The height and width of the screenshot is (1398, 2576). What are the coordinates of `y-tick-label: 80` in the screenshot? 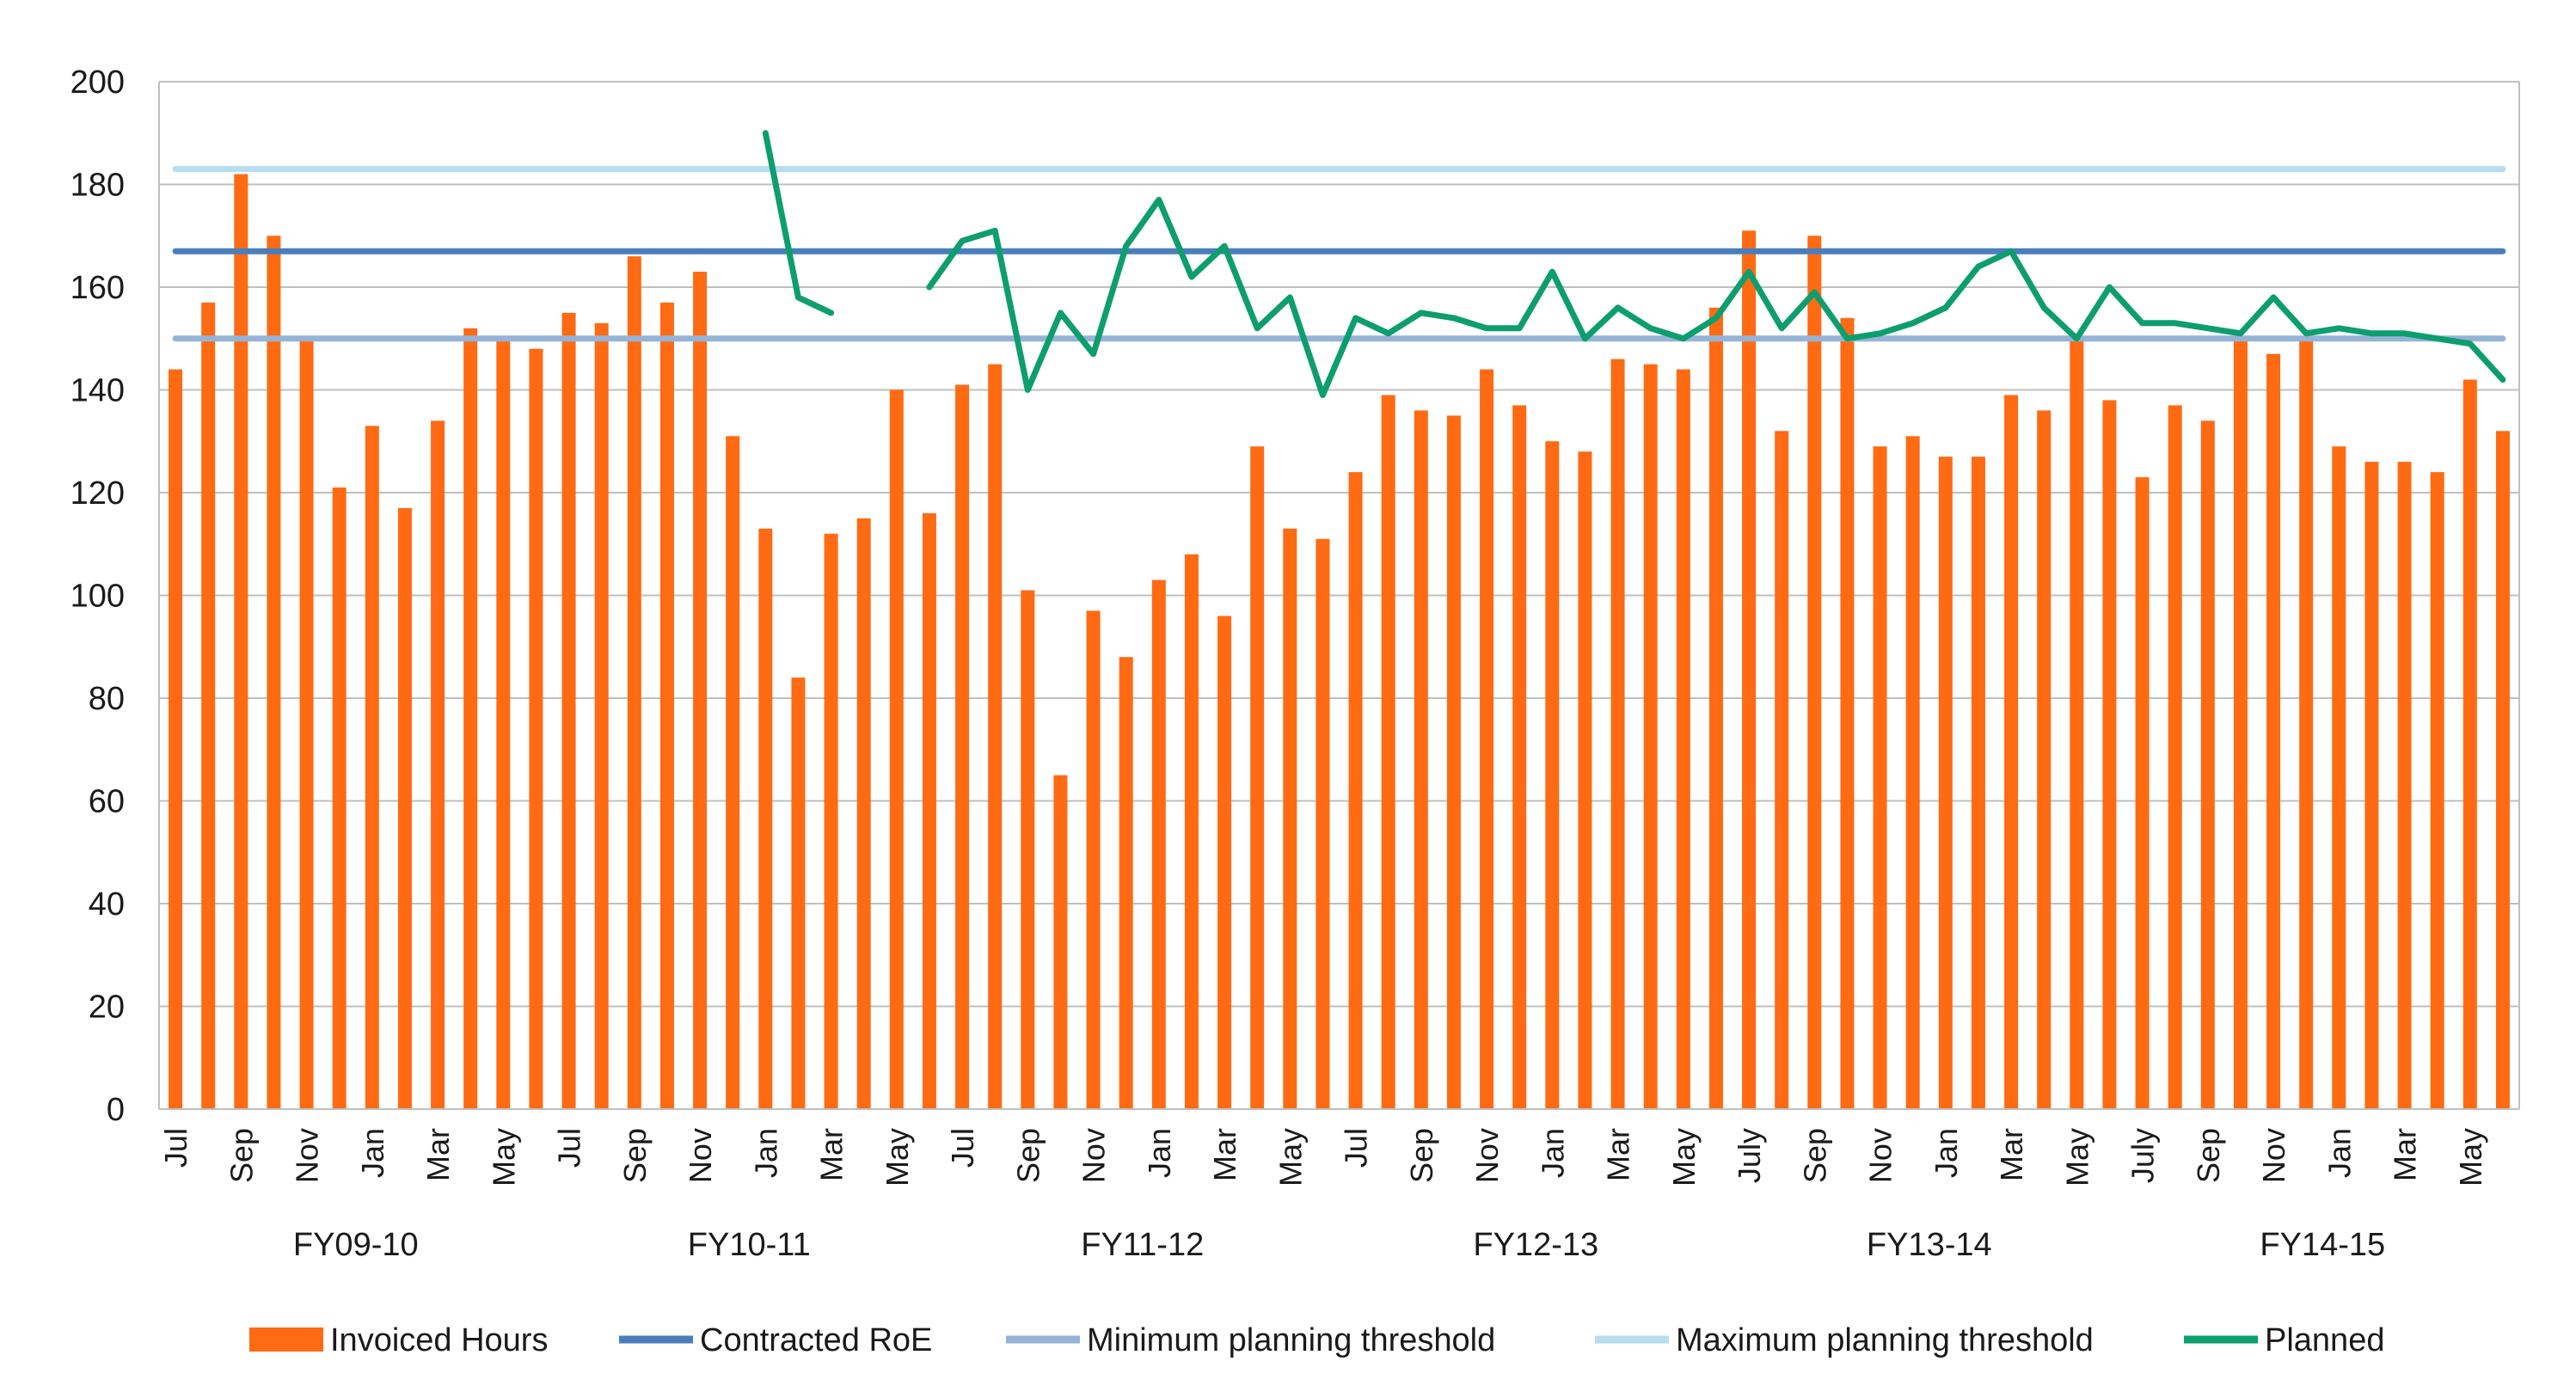 It's located at (107, 699).